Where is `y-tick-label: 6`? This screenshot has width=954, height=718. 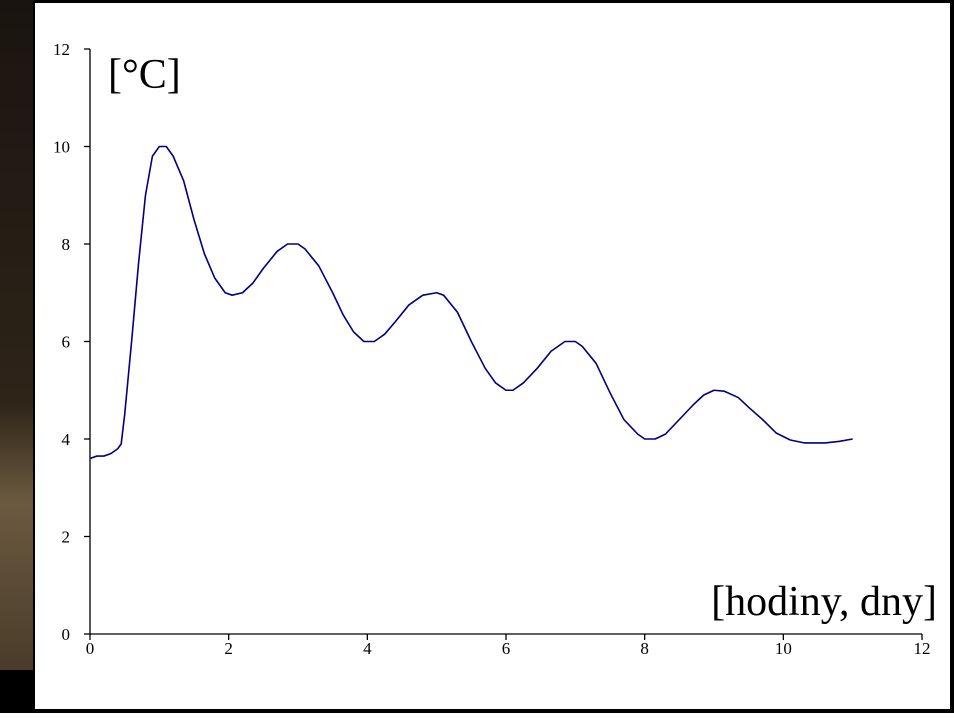 y-tick-label: 6 is located at coordinates (66, 342).